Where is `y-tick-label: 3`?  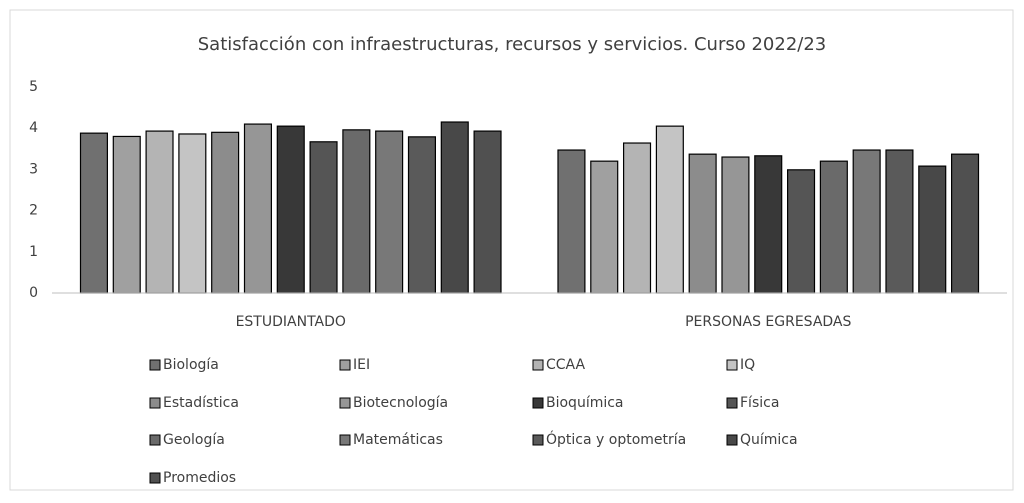
y-tick-label: 3 is located at coordinates (33, 169).